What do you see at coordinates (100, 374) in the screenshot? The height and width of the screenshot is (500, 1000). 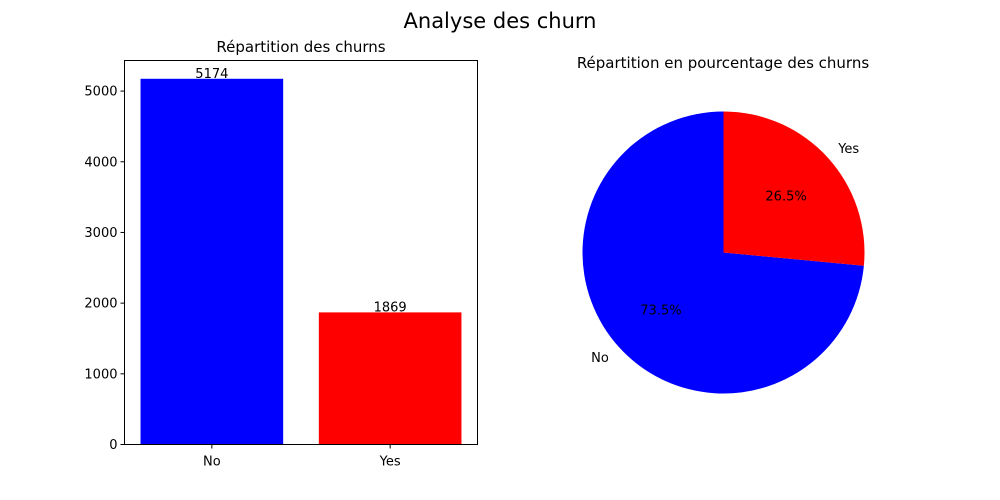 I see `y-tick-label: 1000` at bounding box center [100, 374].